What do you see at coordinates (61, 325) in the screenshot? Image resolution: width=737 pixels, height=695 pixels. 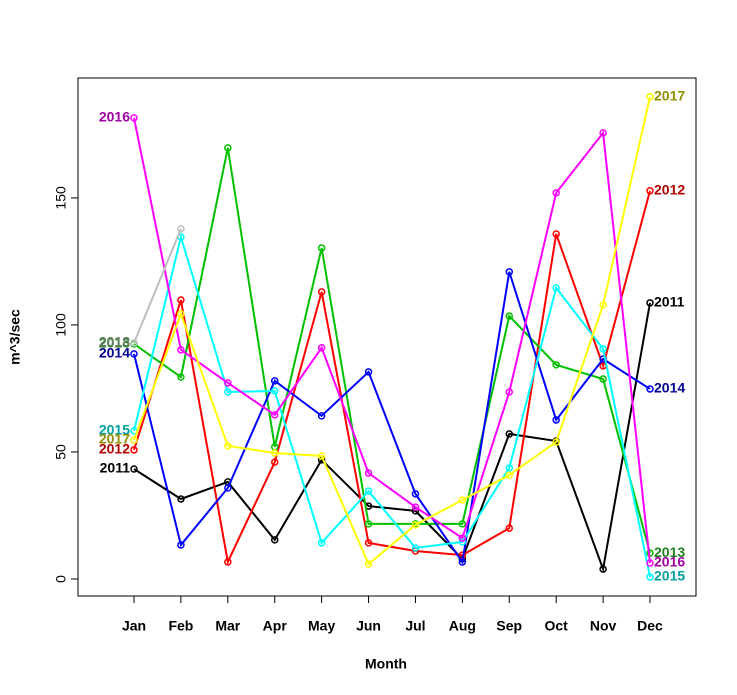 I see `y-tick-label: 100` at bounding box center [61, 325].